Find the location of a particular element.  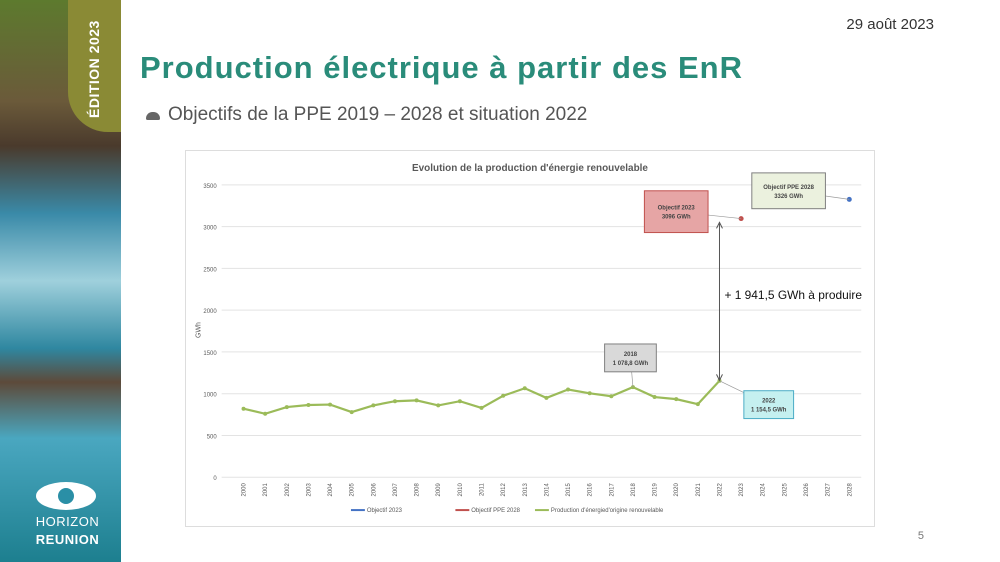

edition-label: ÉDITION 2023 is located at coordinates (94, 69).